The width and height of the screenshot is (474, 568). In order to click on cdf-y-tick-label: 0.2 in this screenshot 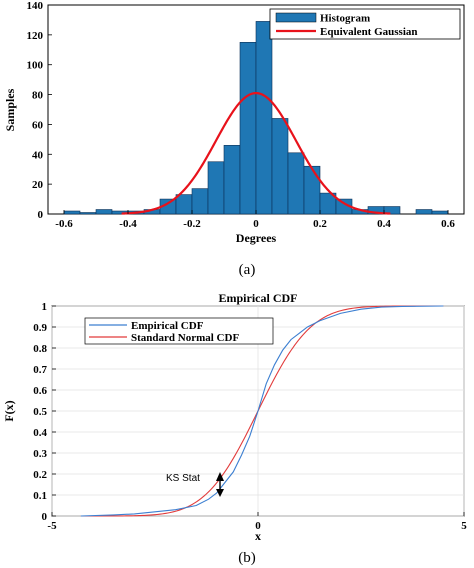, I will do `click(40, 475)`.